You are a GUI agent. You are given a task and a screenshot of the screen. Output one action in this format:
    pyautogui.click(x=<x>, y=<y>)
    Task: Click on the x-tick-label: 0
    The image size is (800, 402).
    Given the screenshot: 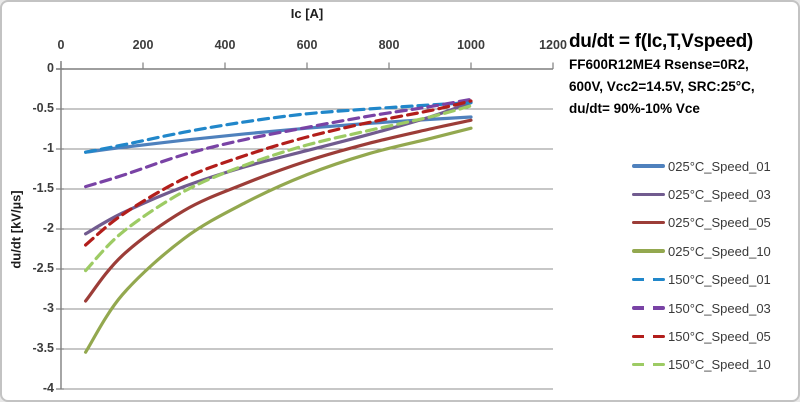 What is the action you would take?
    pyautogui.click(x=61, y=45)
    